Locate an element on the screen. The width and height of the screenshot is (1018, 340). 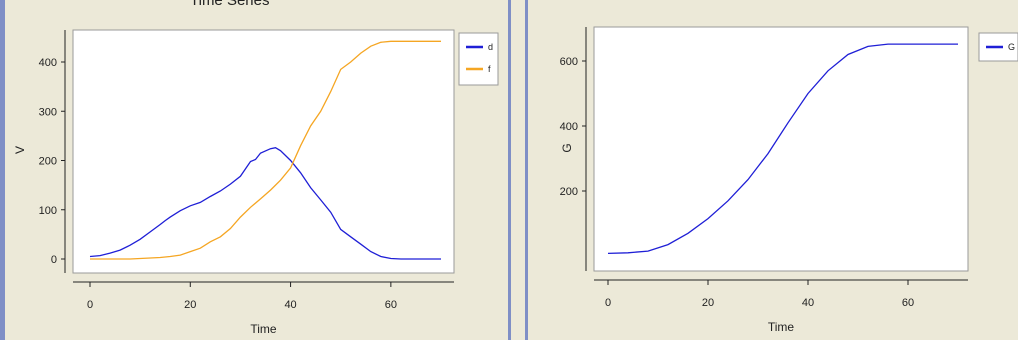
chart-2-x-tick-label: 60 is located at coordinates (908, 303).